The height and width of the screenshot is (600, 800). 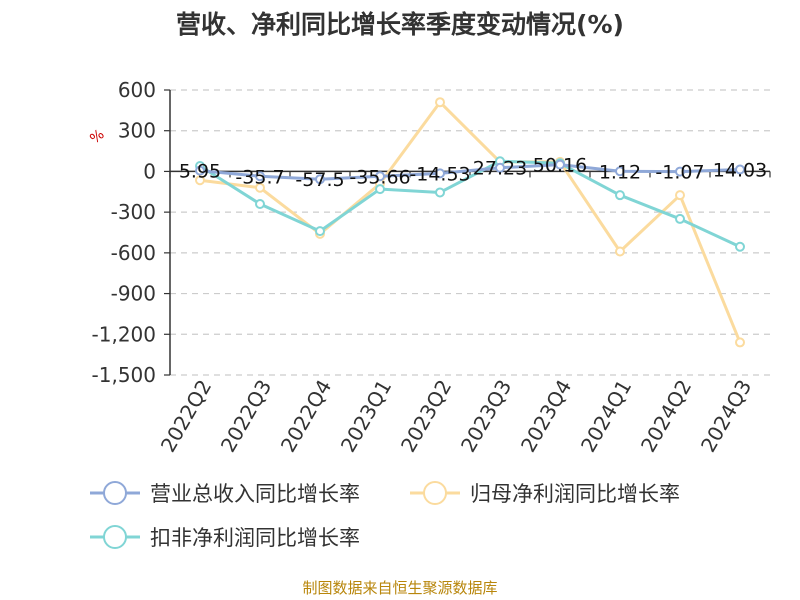 I want to click on data-label: 50.16, so click(x=560, y=166).